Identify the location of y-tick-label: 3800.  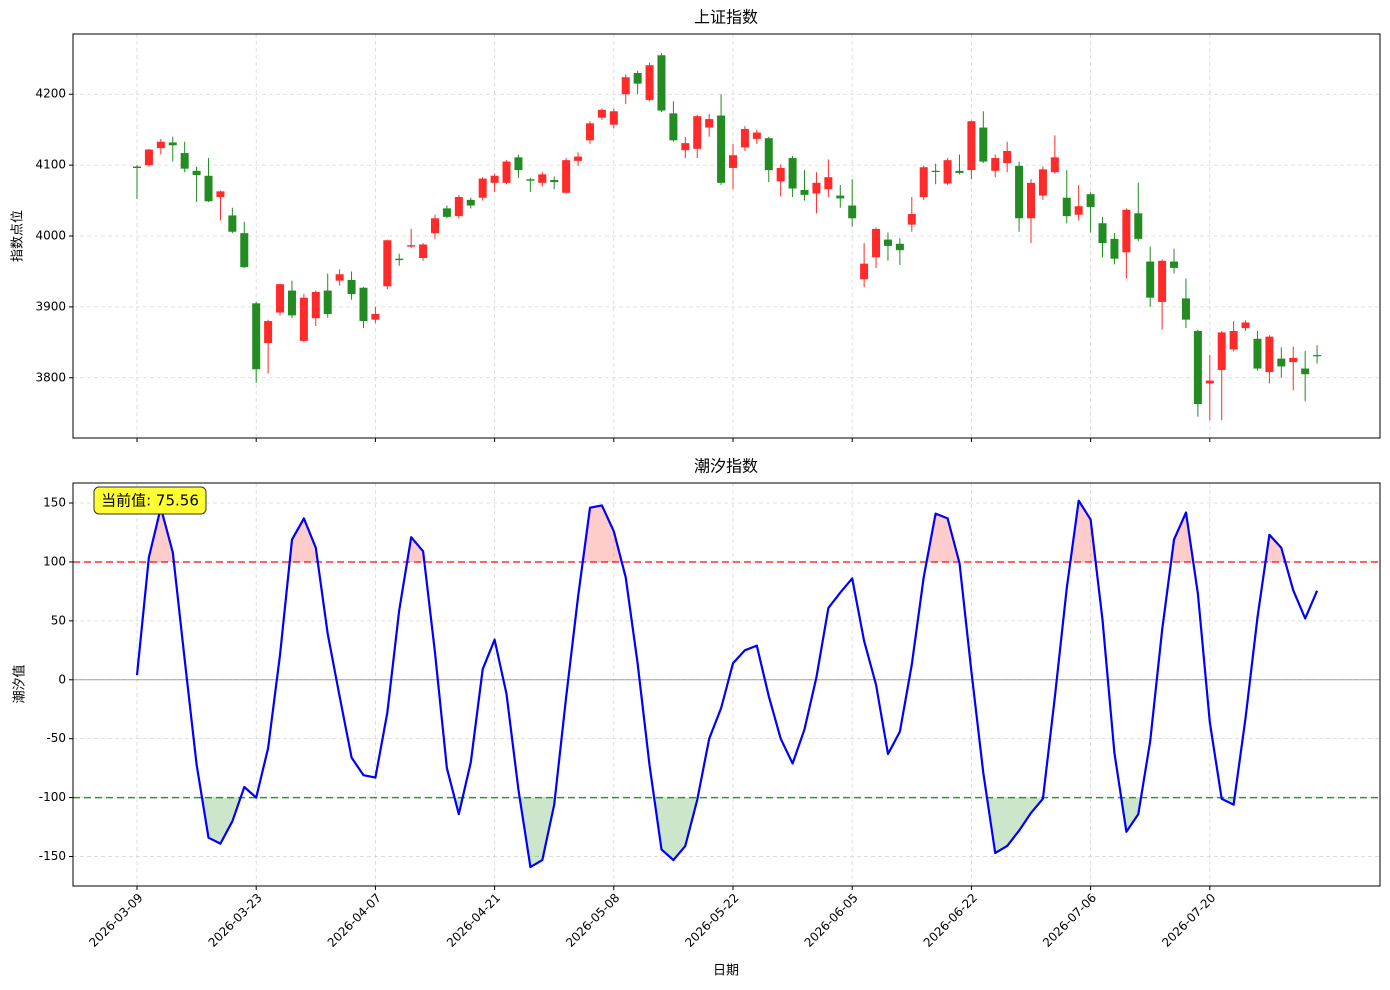
(50, 377).